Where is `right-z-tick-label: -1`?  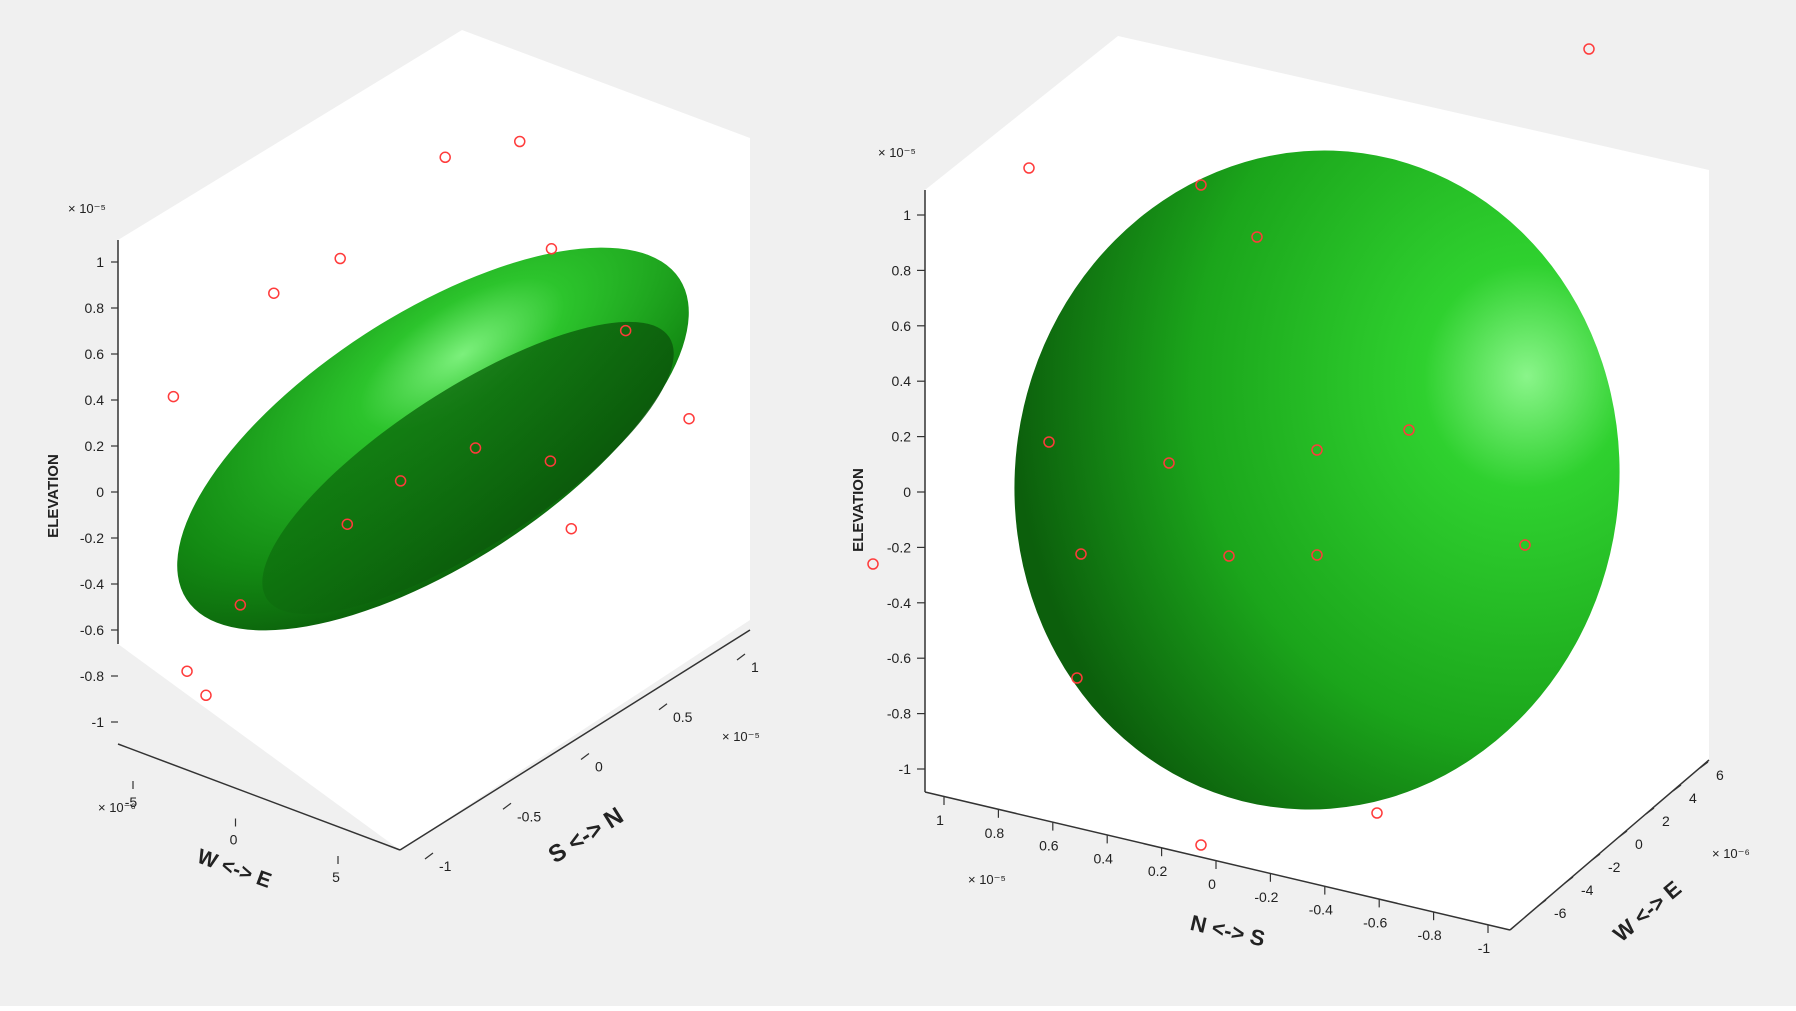 right-z-tick-label: -1 is located at coordinates (905, 769).